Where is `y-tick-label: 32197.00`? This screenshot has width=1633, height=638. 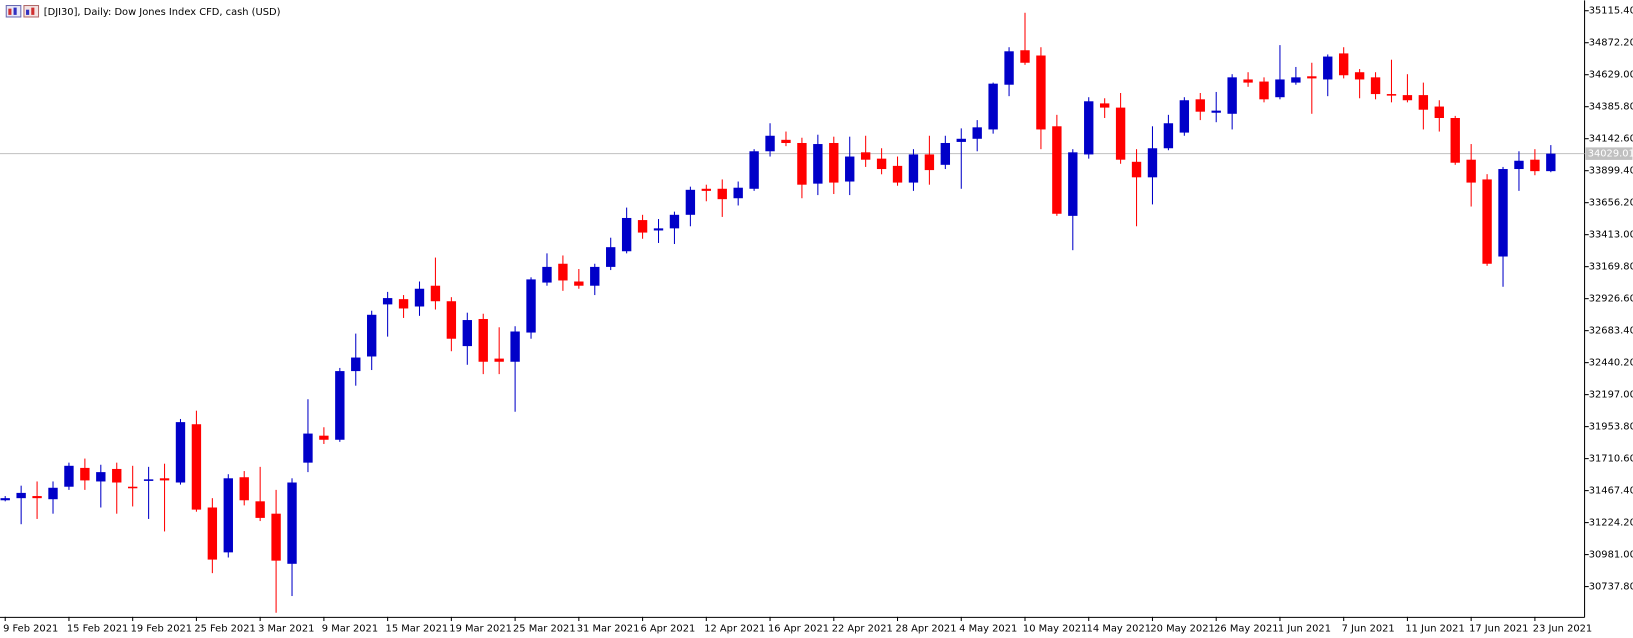 y-tick-label: 32197.00 is located at coordinates (1611, 395).